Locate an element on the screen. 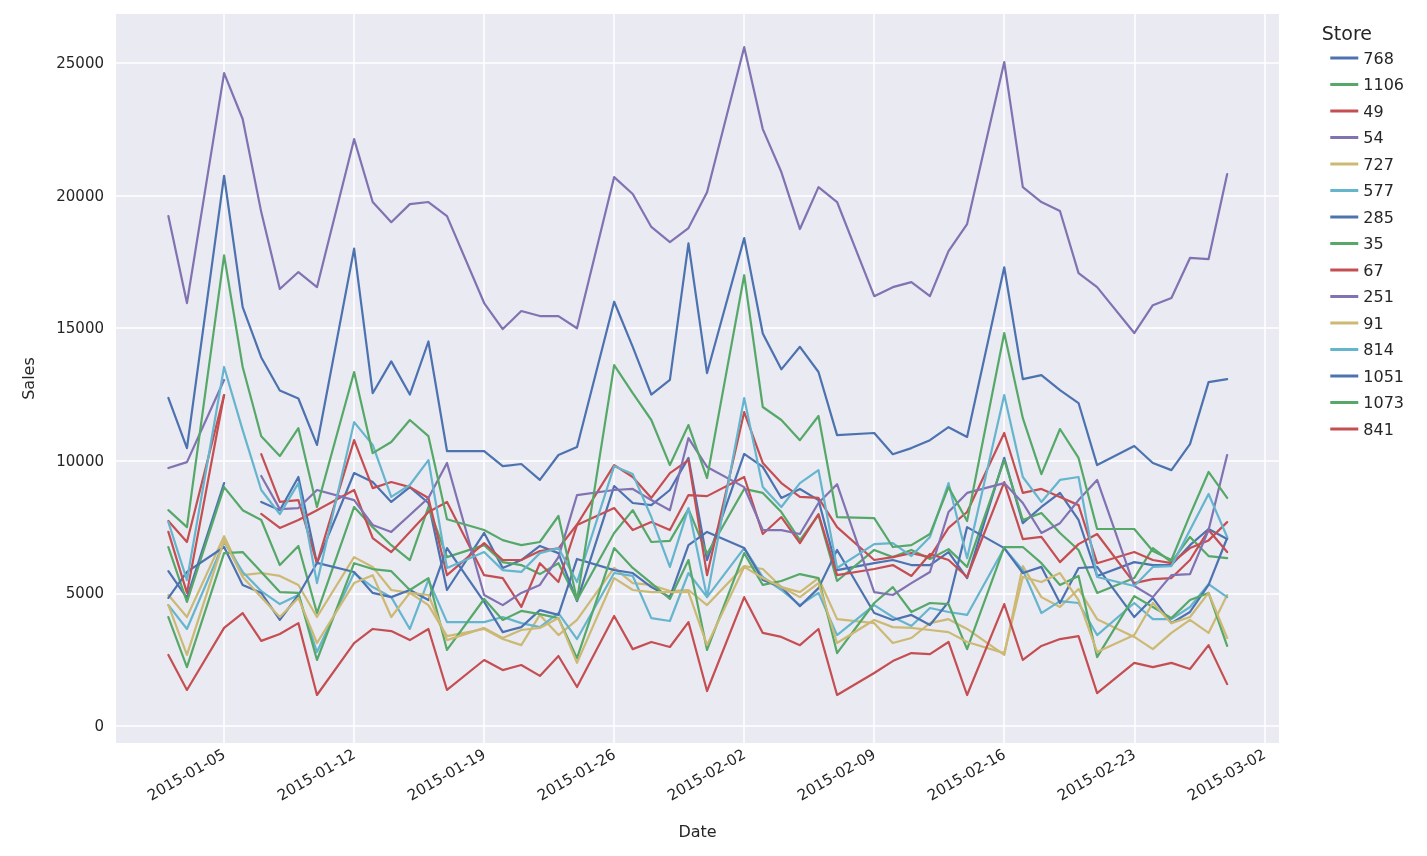 This screenshot has height=856, width=1427. y-axis-title: Sales is located at coordinates (28, 378).